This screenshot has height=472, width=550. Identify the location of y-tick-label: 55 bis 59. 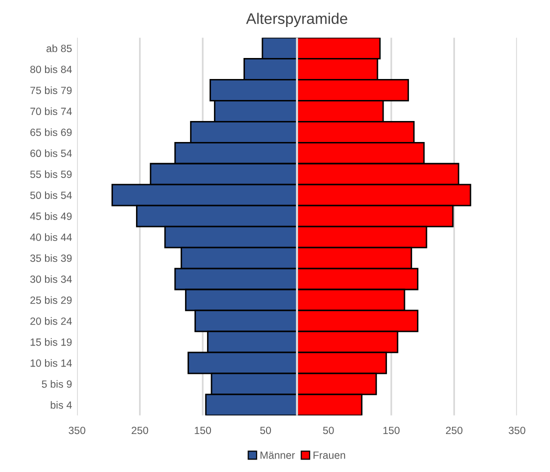
(51, 174).